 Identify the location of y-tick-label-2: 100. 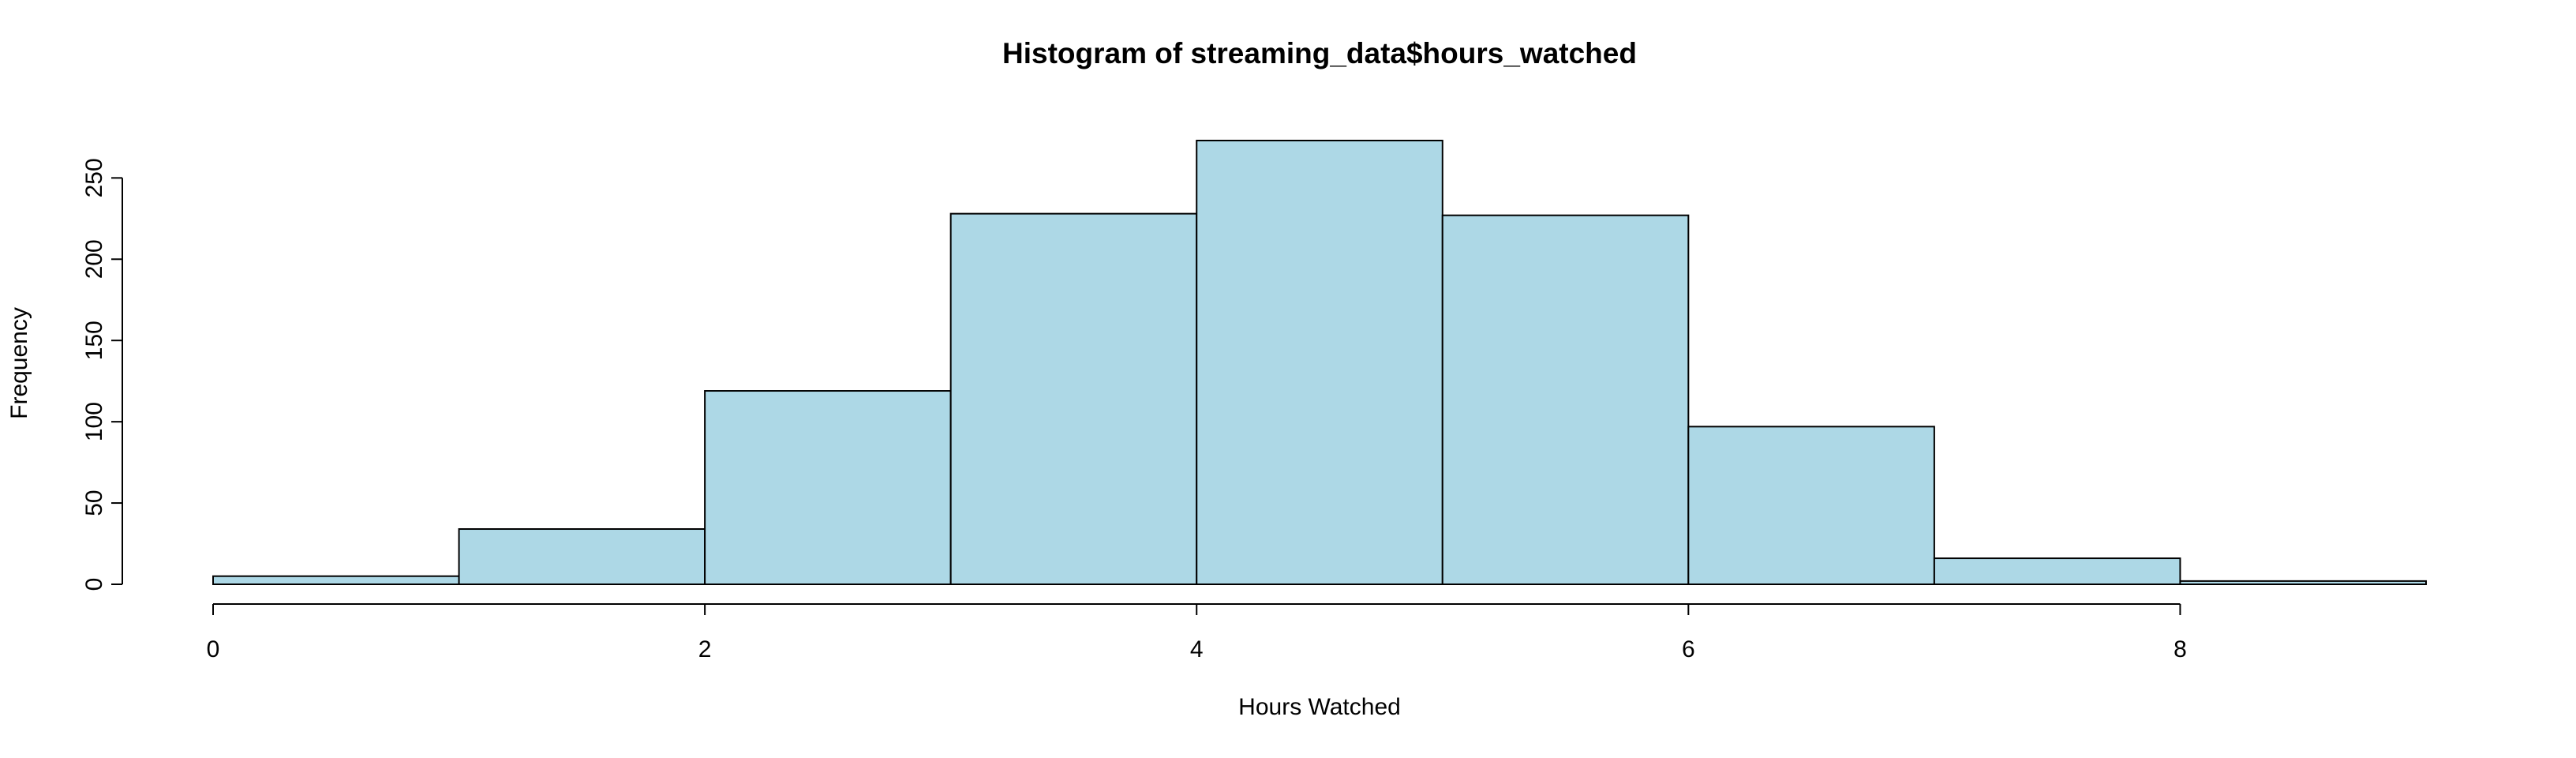
(94, 422).